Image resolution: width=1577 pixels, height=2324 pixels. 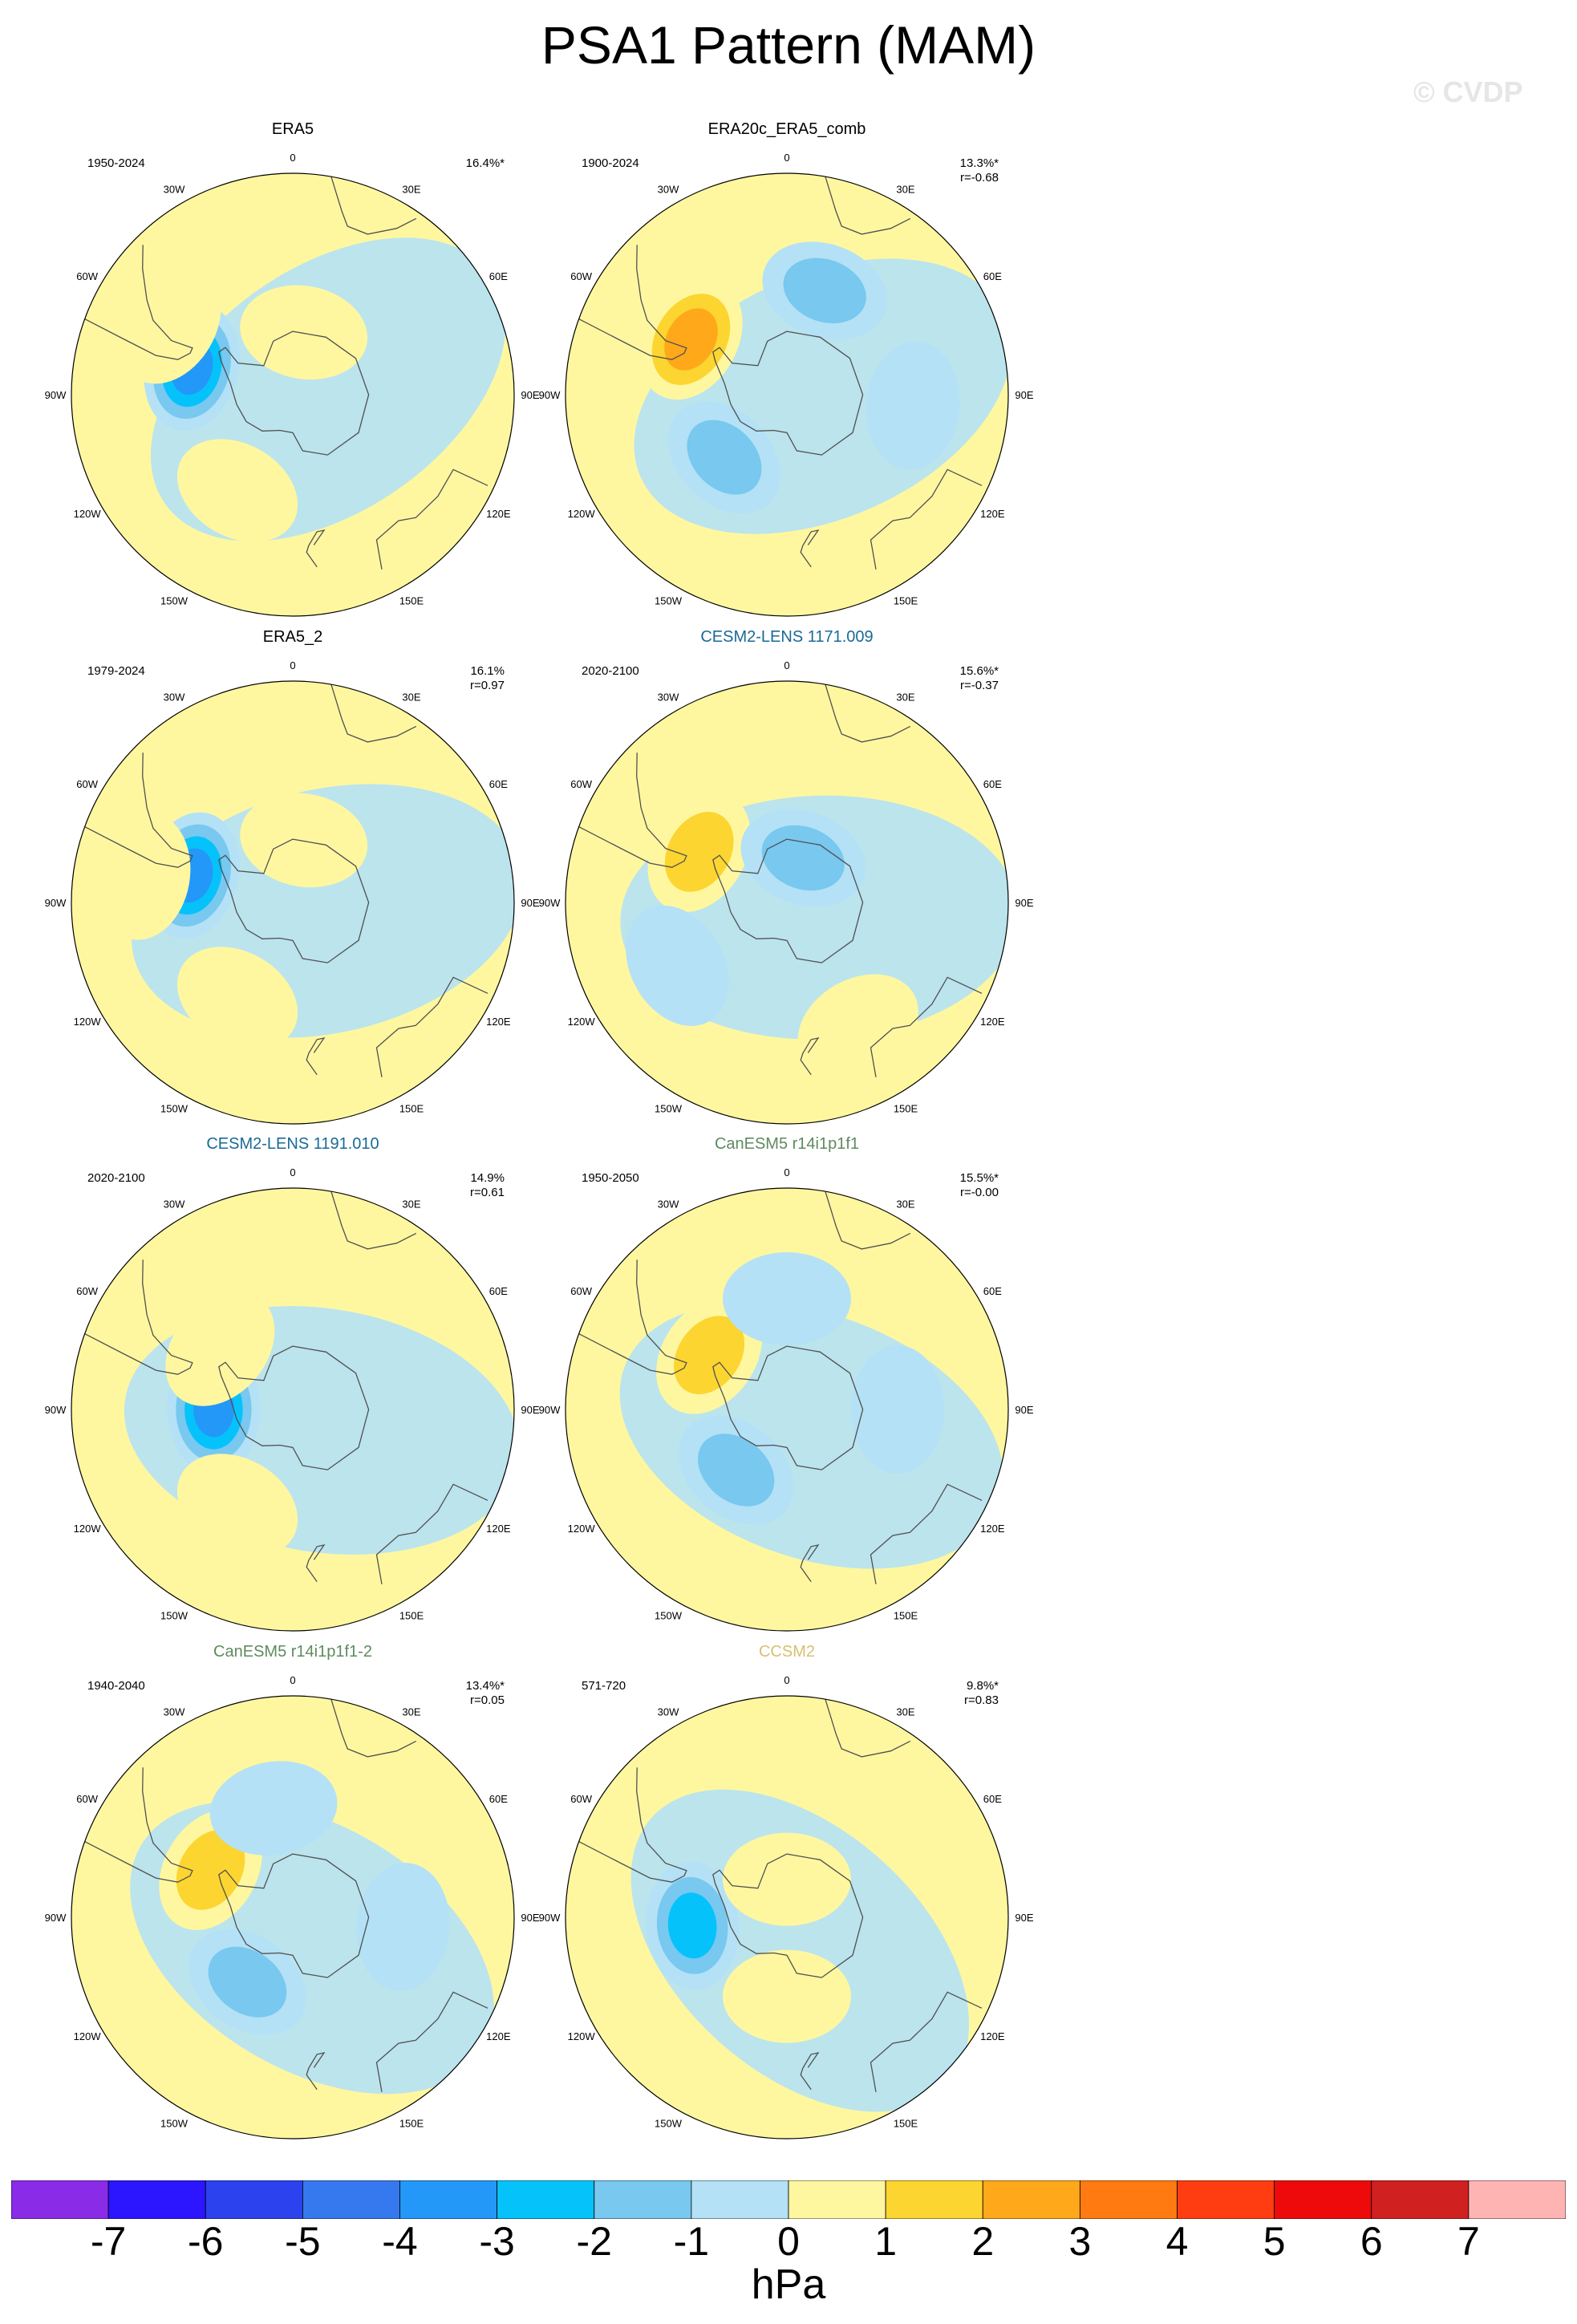 I want to click on figure-title: PSA1 Pattern (MAM), so click(x=788, y=45).